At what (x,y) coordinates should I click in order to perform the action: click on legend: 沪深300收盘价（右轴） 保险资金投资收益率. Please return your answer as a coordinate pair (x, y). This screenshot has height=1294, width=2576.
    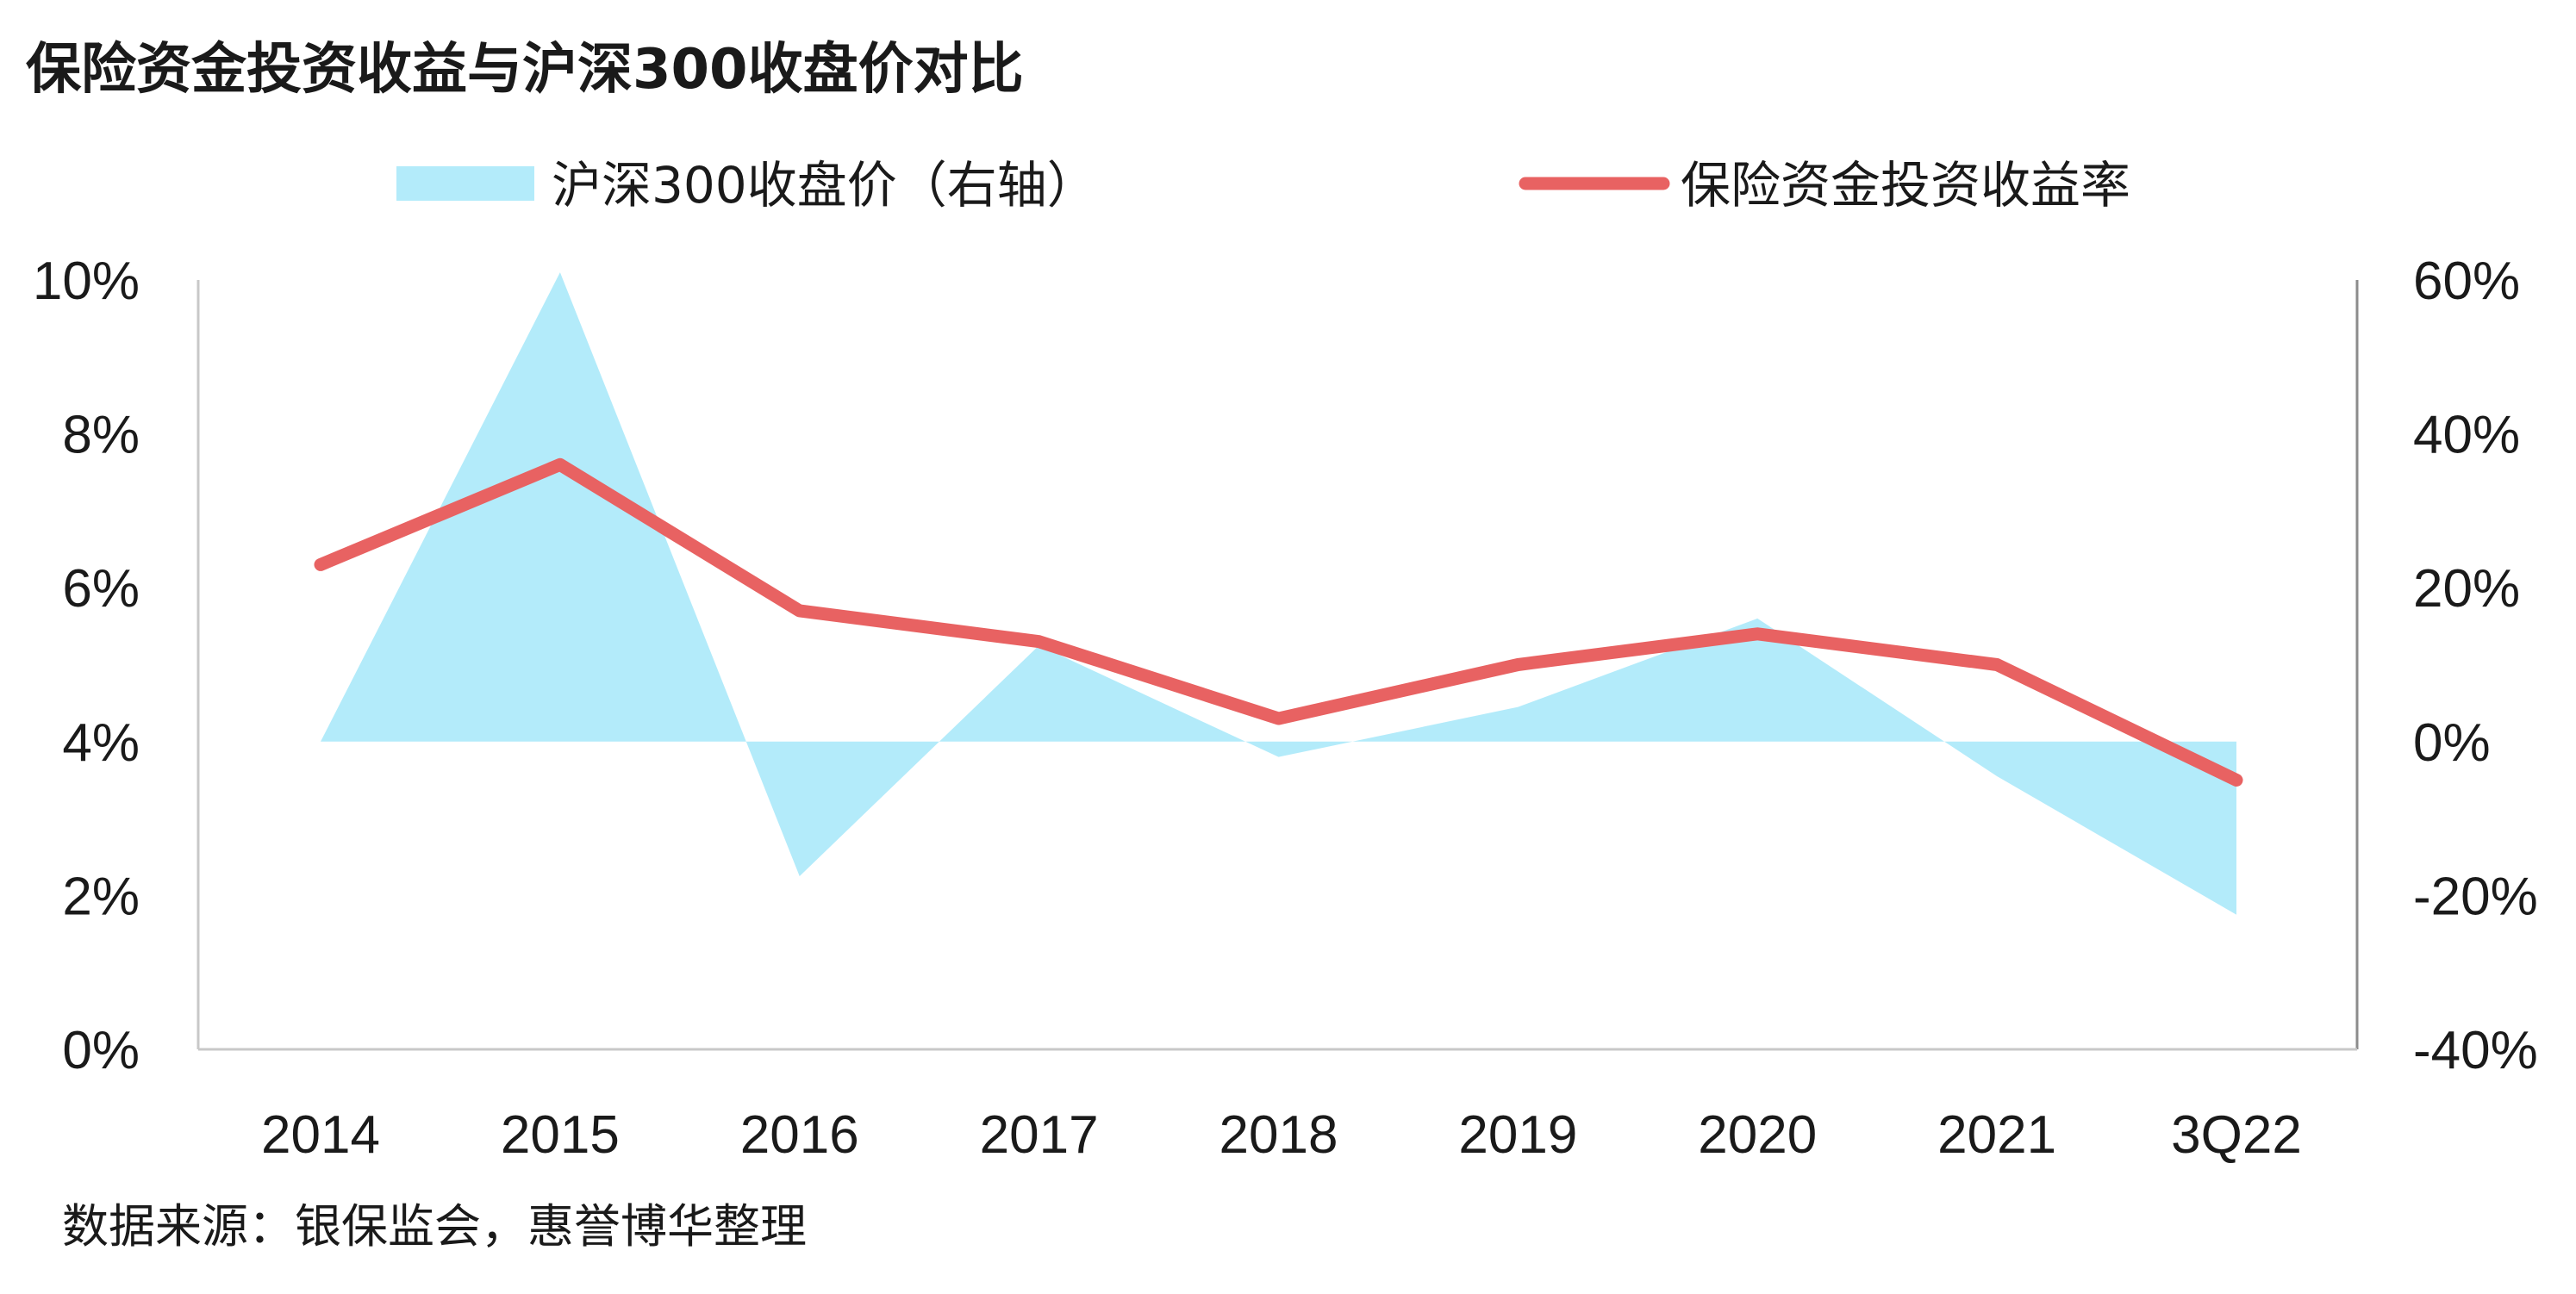
    Looking at the image, I should click on (1263, 185).